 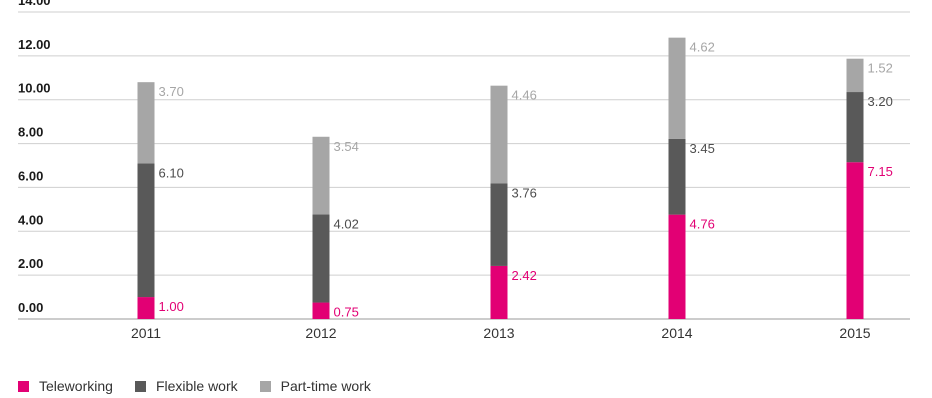 I want to click on data-label: 3.76, so click(x=524, y=192).